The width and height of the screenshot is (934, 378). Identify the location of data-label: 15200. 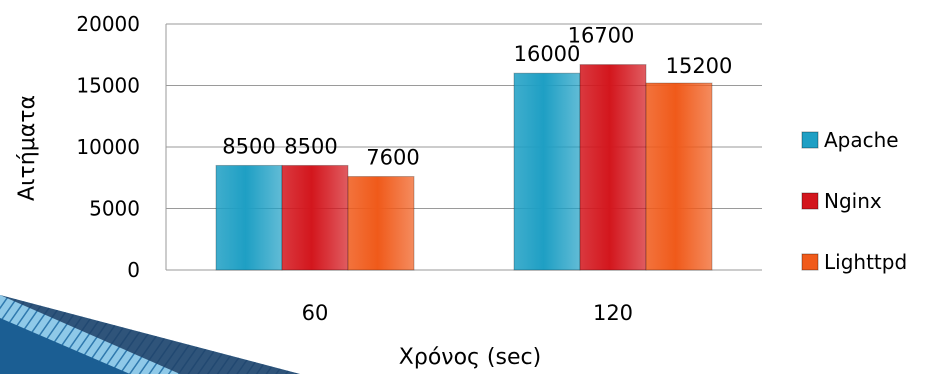
(699, 66).